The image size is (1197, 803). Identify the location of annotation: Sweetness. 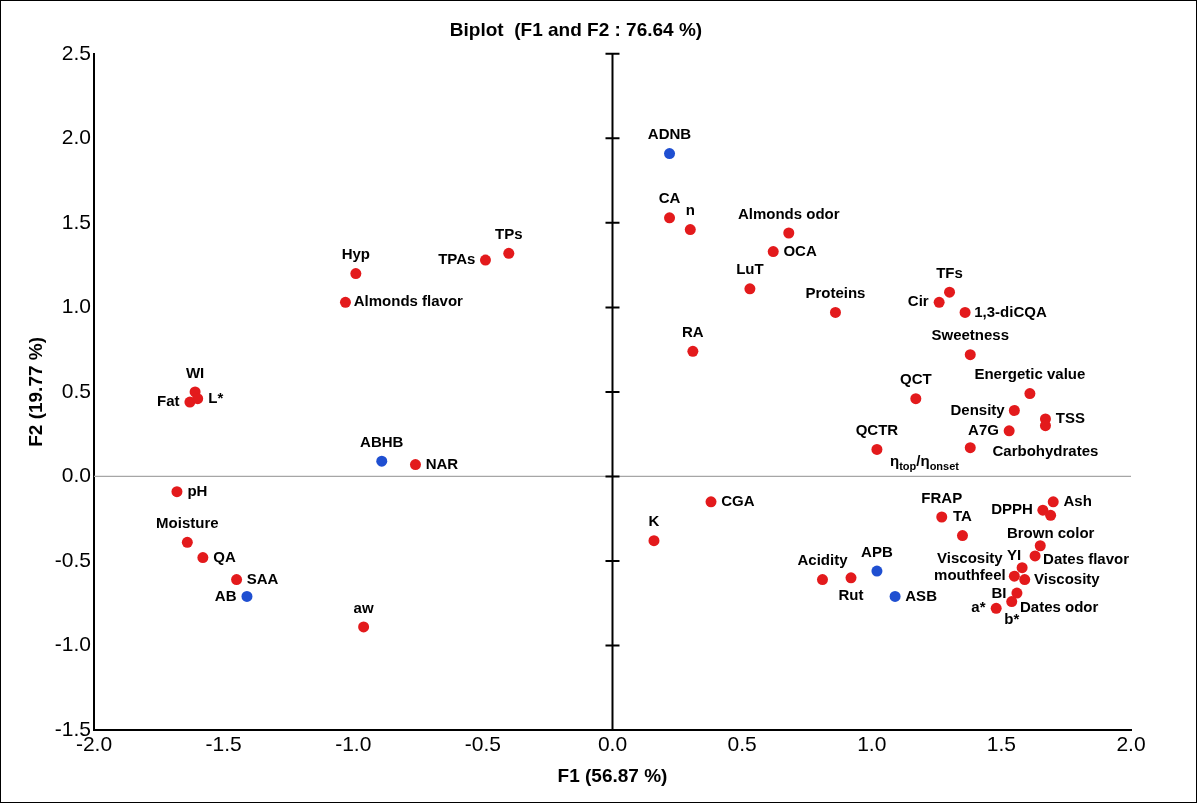
(970, 335).